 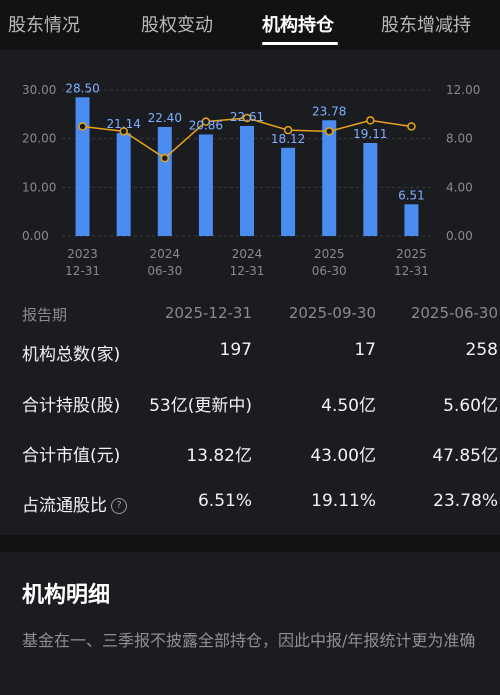 I want to click on help-icon: ?, so click(x=119, y=506).